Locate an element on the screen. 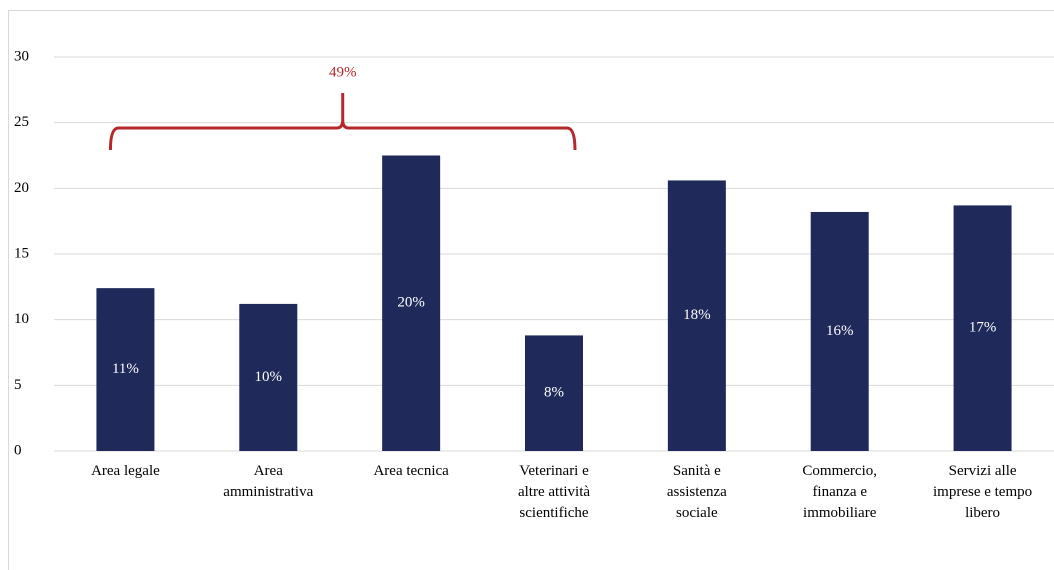 This screenshot has width=1054, height=570. bar-label: 8% is located at coordinates (554, 393).